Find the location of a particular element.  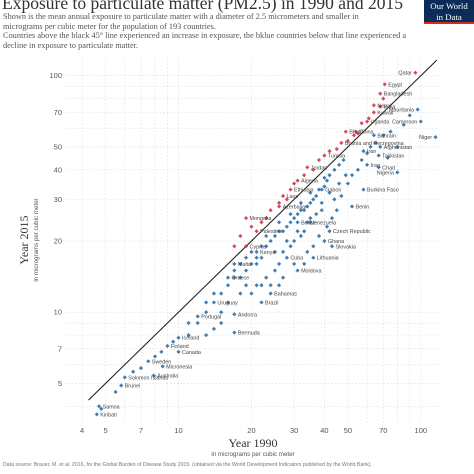

our-world-in-data-logo: Our World in Data is located at coordinates (449, 12).